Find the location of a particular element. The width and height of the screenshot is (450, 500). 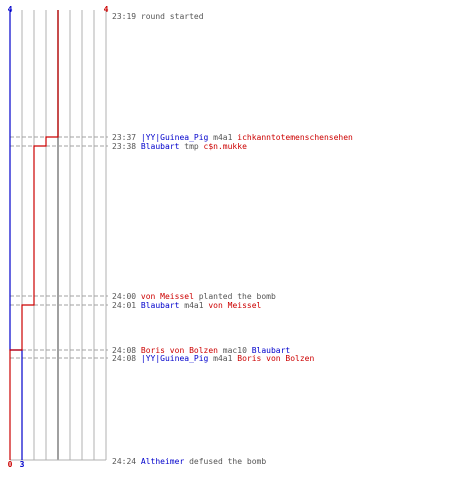

event-part: defused the bomb is located at coordinates (225, 461).